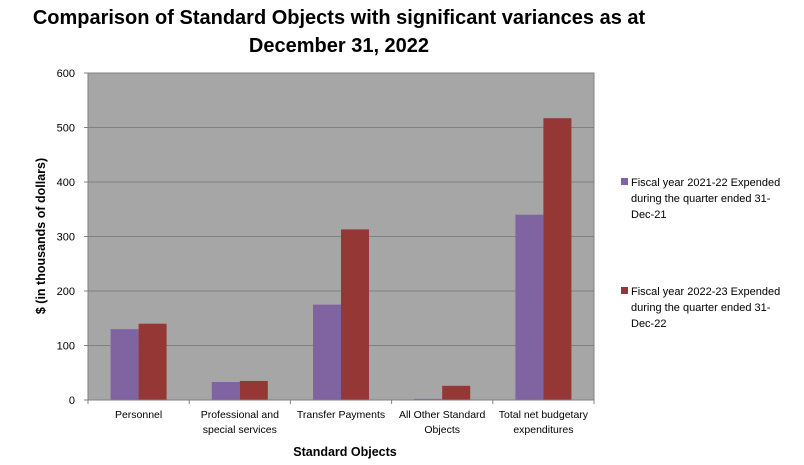  I want to click on y-tick-label: 0, so click(72, 401).